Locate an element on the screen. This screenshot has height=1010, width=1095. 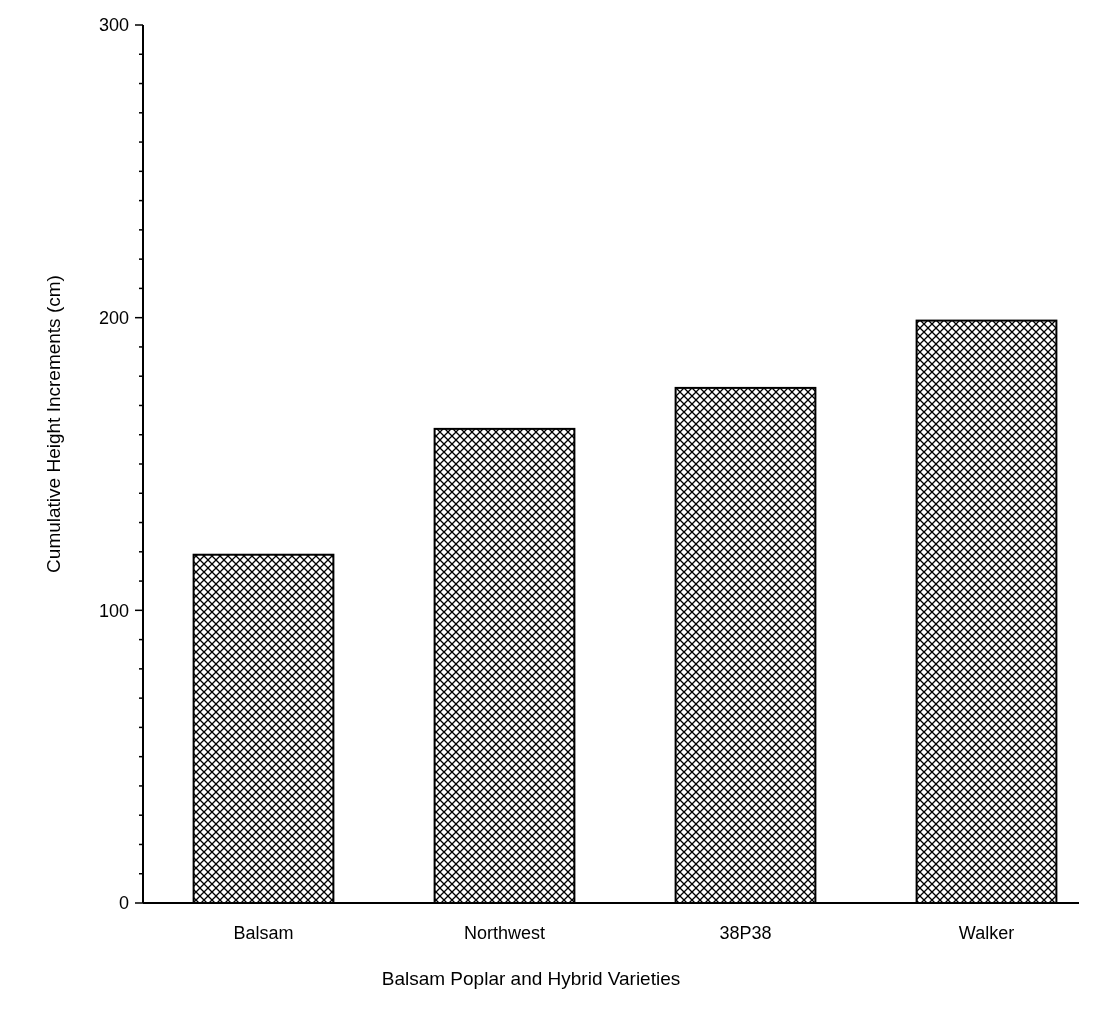
y-axis-title: Cumulative Height Increments (cm) is located at coordinates (53, 424).